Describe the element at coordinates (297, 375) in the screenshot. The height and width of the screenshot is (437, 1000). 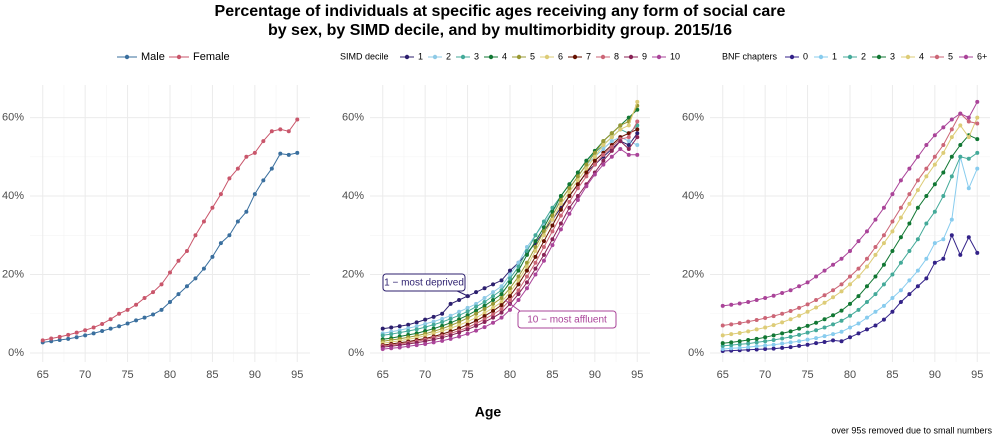
I see `x-tick-label: 95` at that location.